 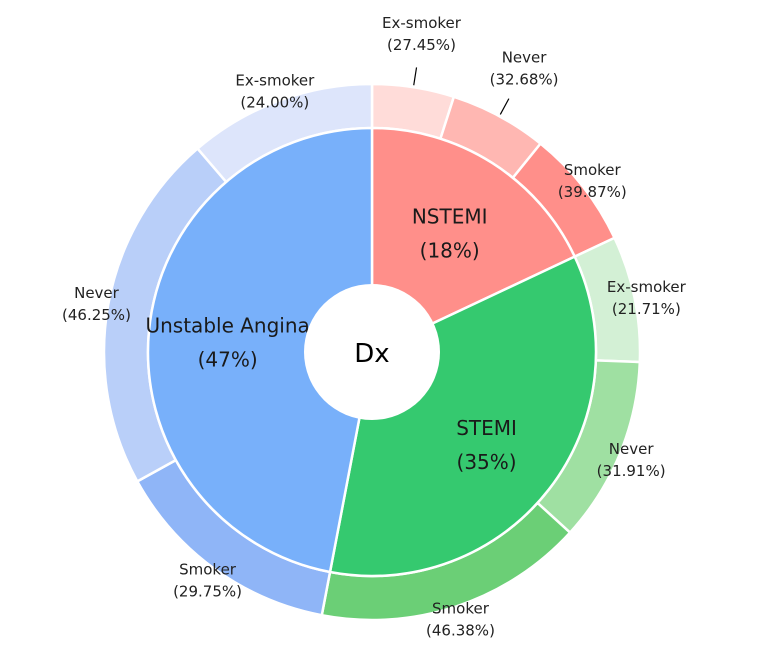 What do you see at coordinates (592, 192) in the screenshot?
I see `outer-pct-nstemi-smoker: (39.87%)` at bounding box center [592, 192].